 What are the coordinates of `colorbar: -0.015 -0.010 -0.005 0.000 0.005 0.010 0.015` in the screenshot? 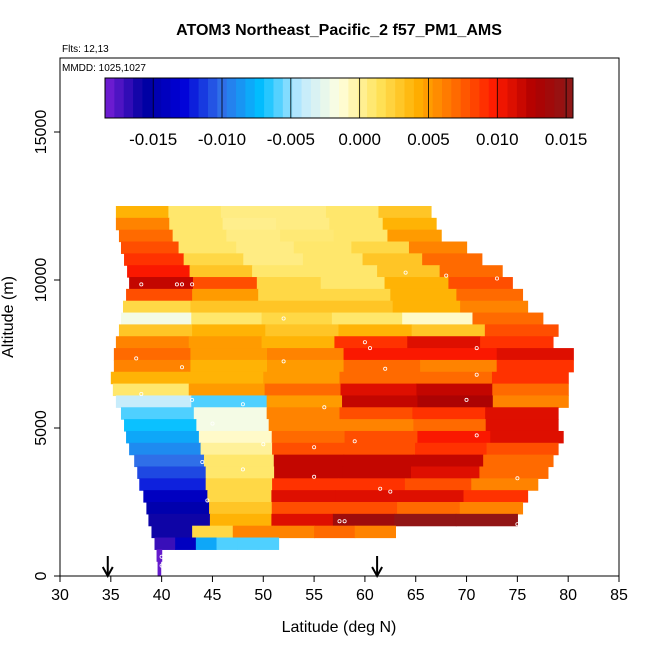 It's located at (345, 113).